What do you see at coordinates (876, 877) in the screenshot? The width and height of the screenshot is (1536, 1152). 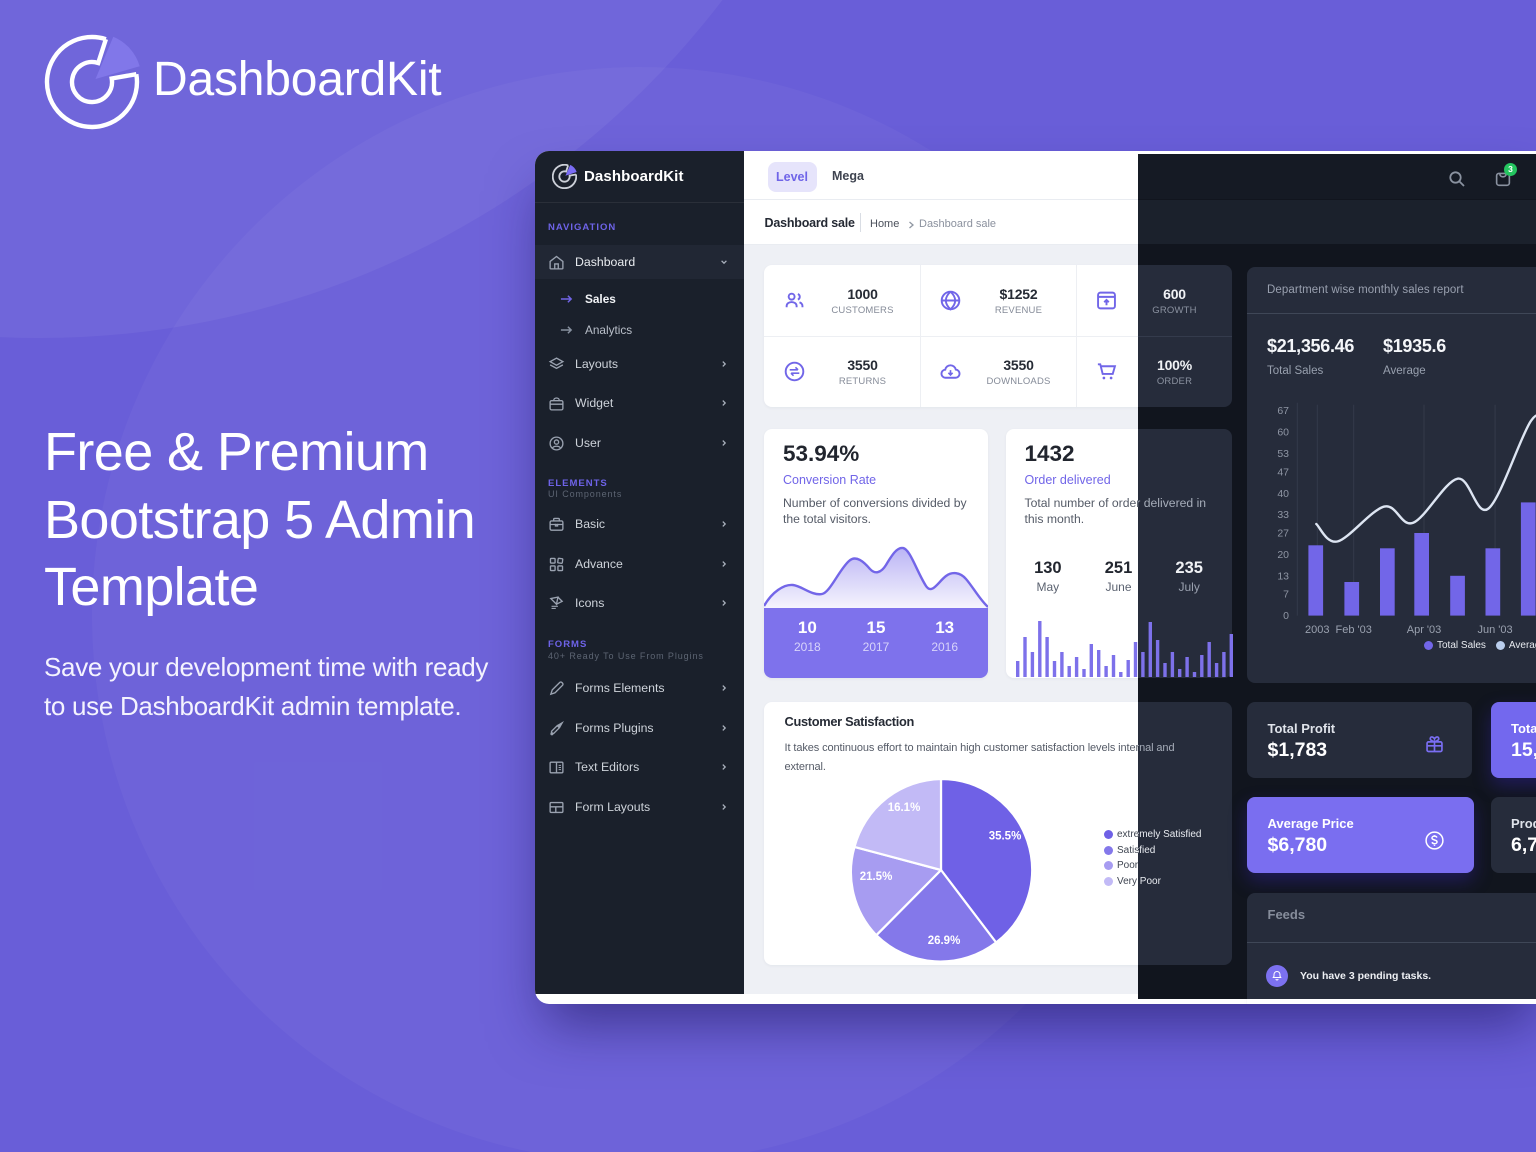 I see `svg-text: 21.5%` at bounding box center [876, 877].